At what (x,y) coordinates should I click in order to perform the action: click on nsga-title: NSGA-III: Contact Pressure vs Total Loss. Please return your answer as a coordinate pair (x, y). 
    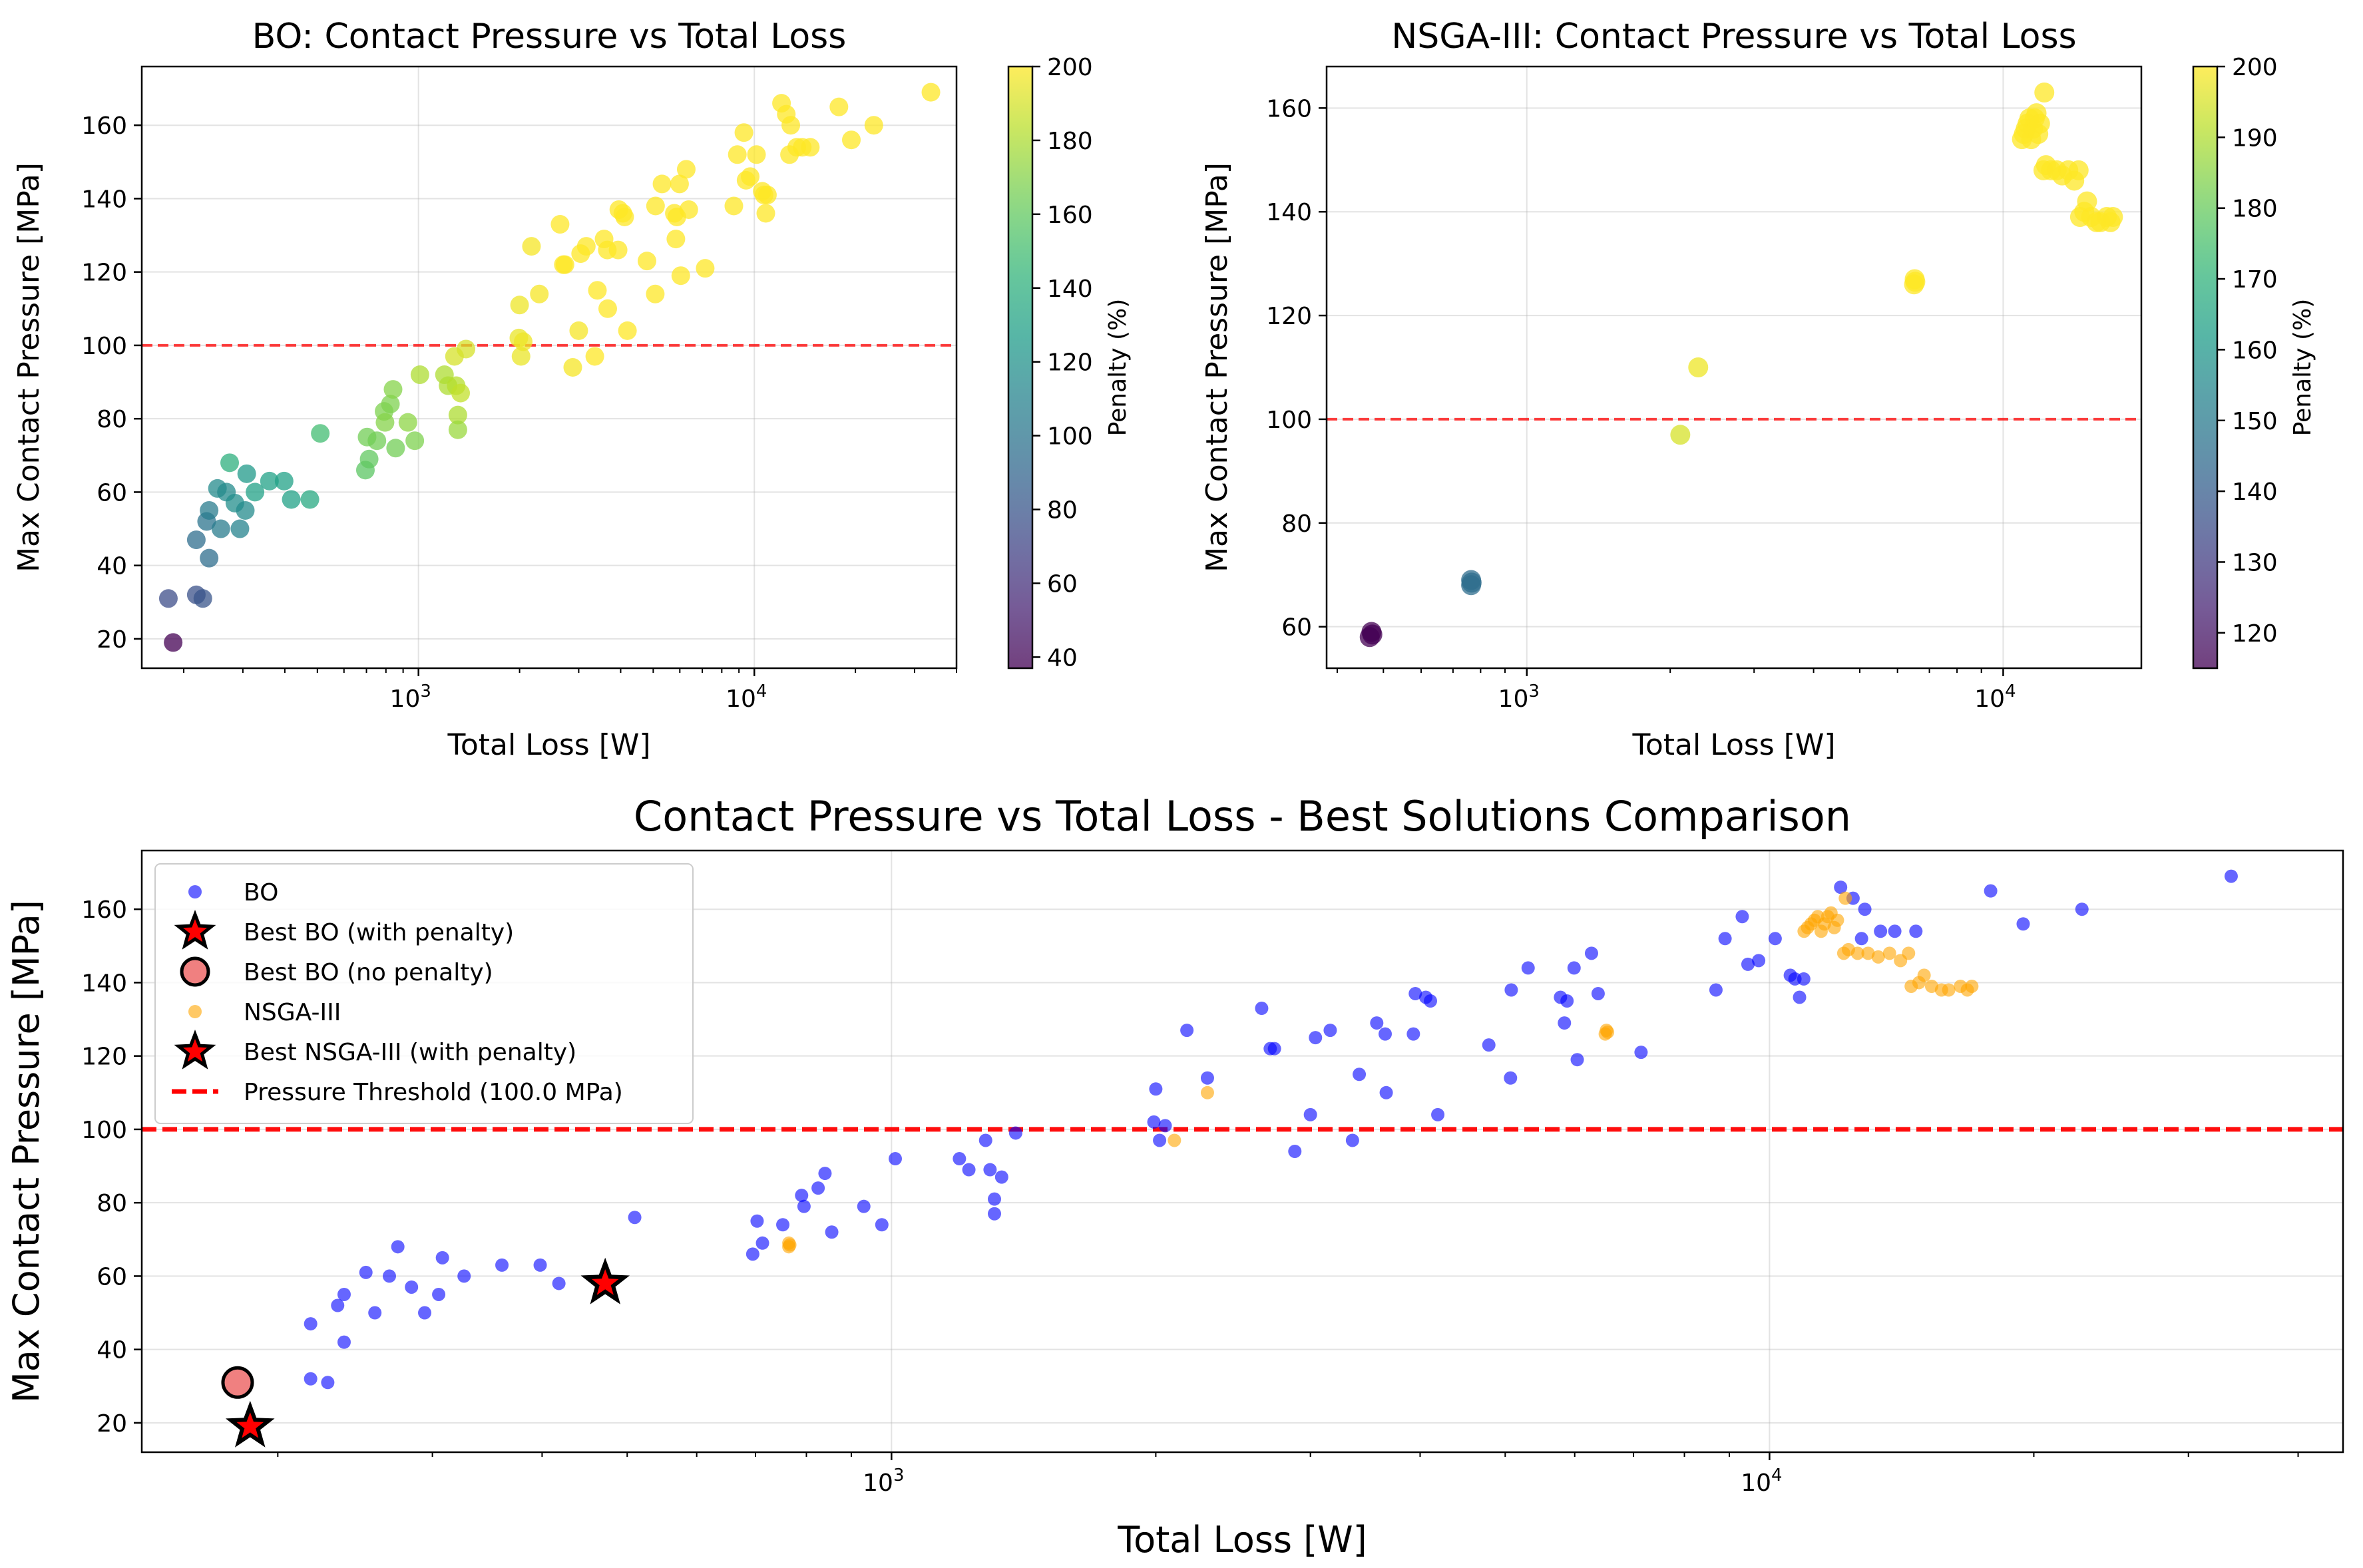
    Looking at the image, I should click on (1734, 37).